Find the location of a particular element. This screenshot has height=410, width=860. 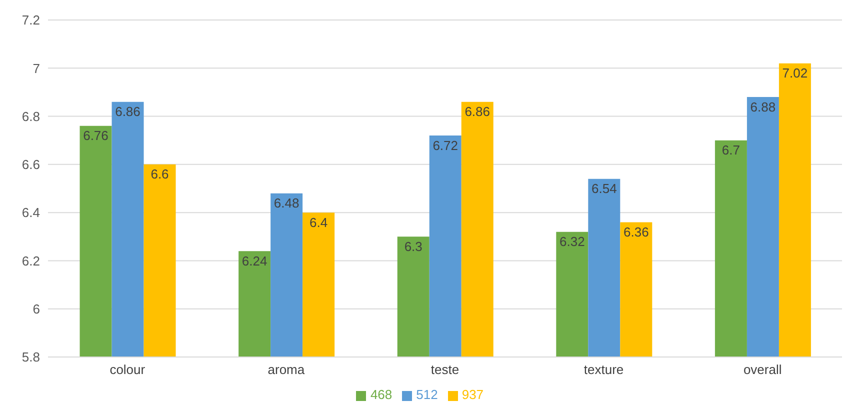

y-tick-label: 6.4 is located at coordinates (31, 212).